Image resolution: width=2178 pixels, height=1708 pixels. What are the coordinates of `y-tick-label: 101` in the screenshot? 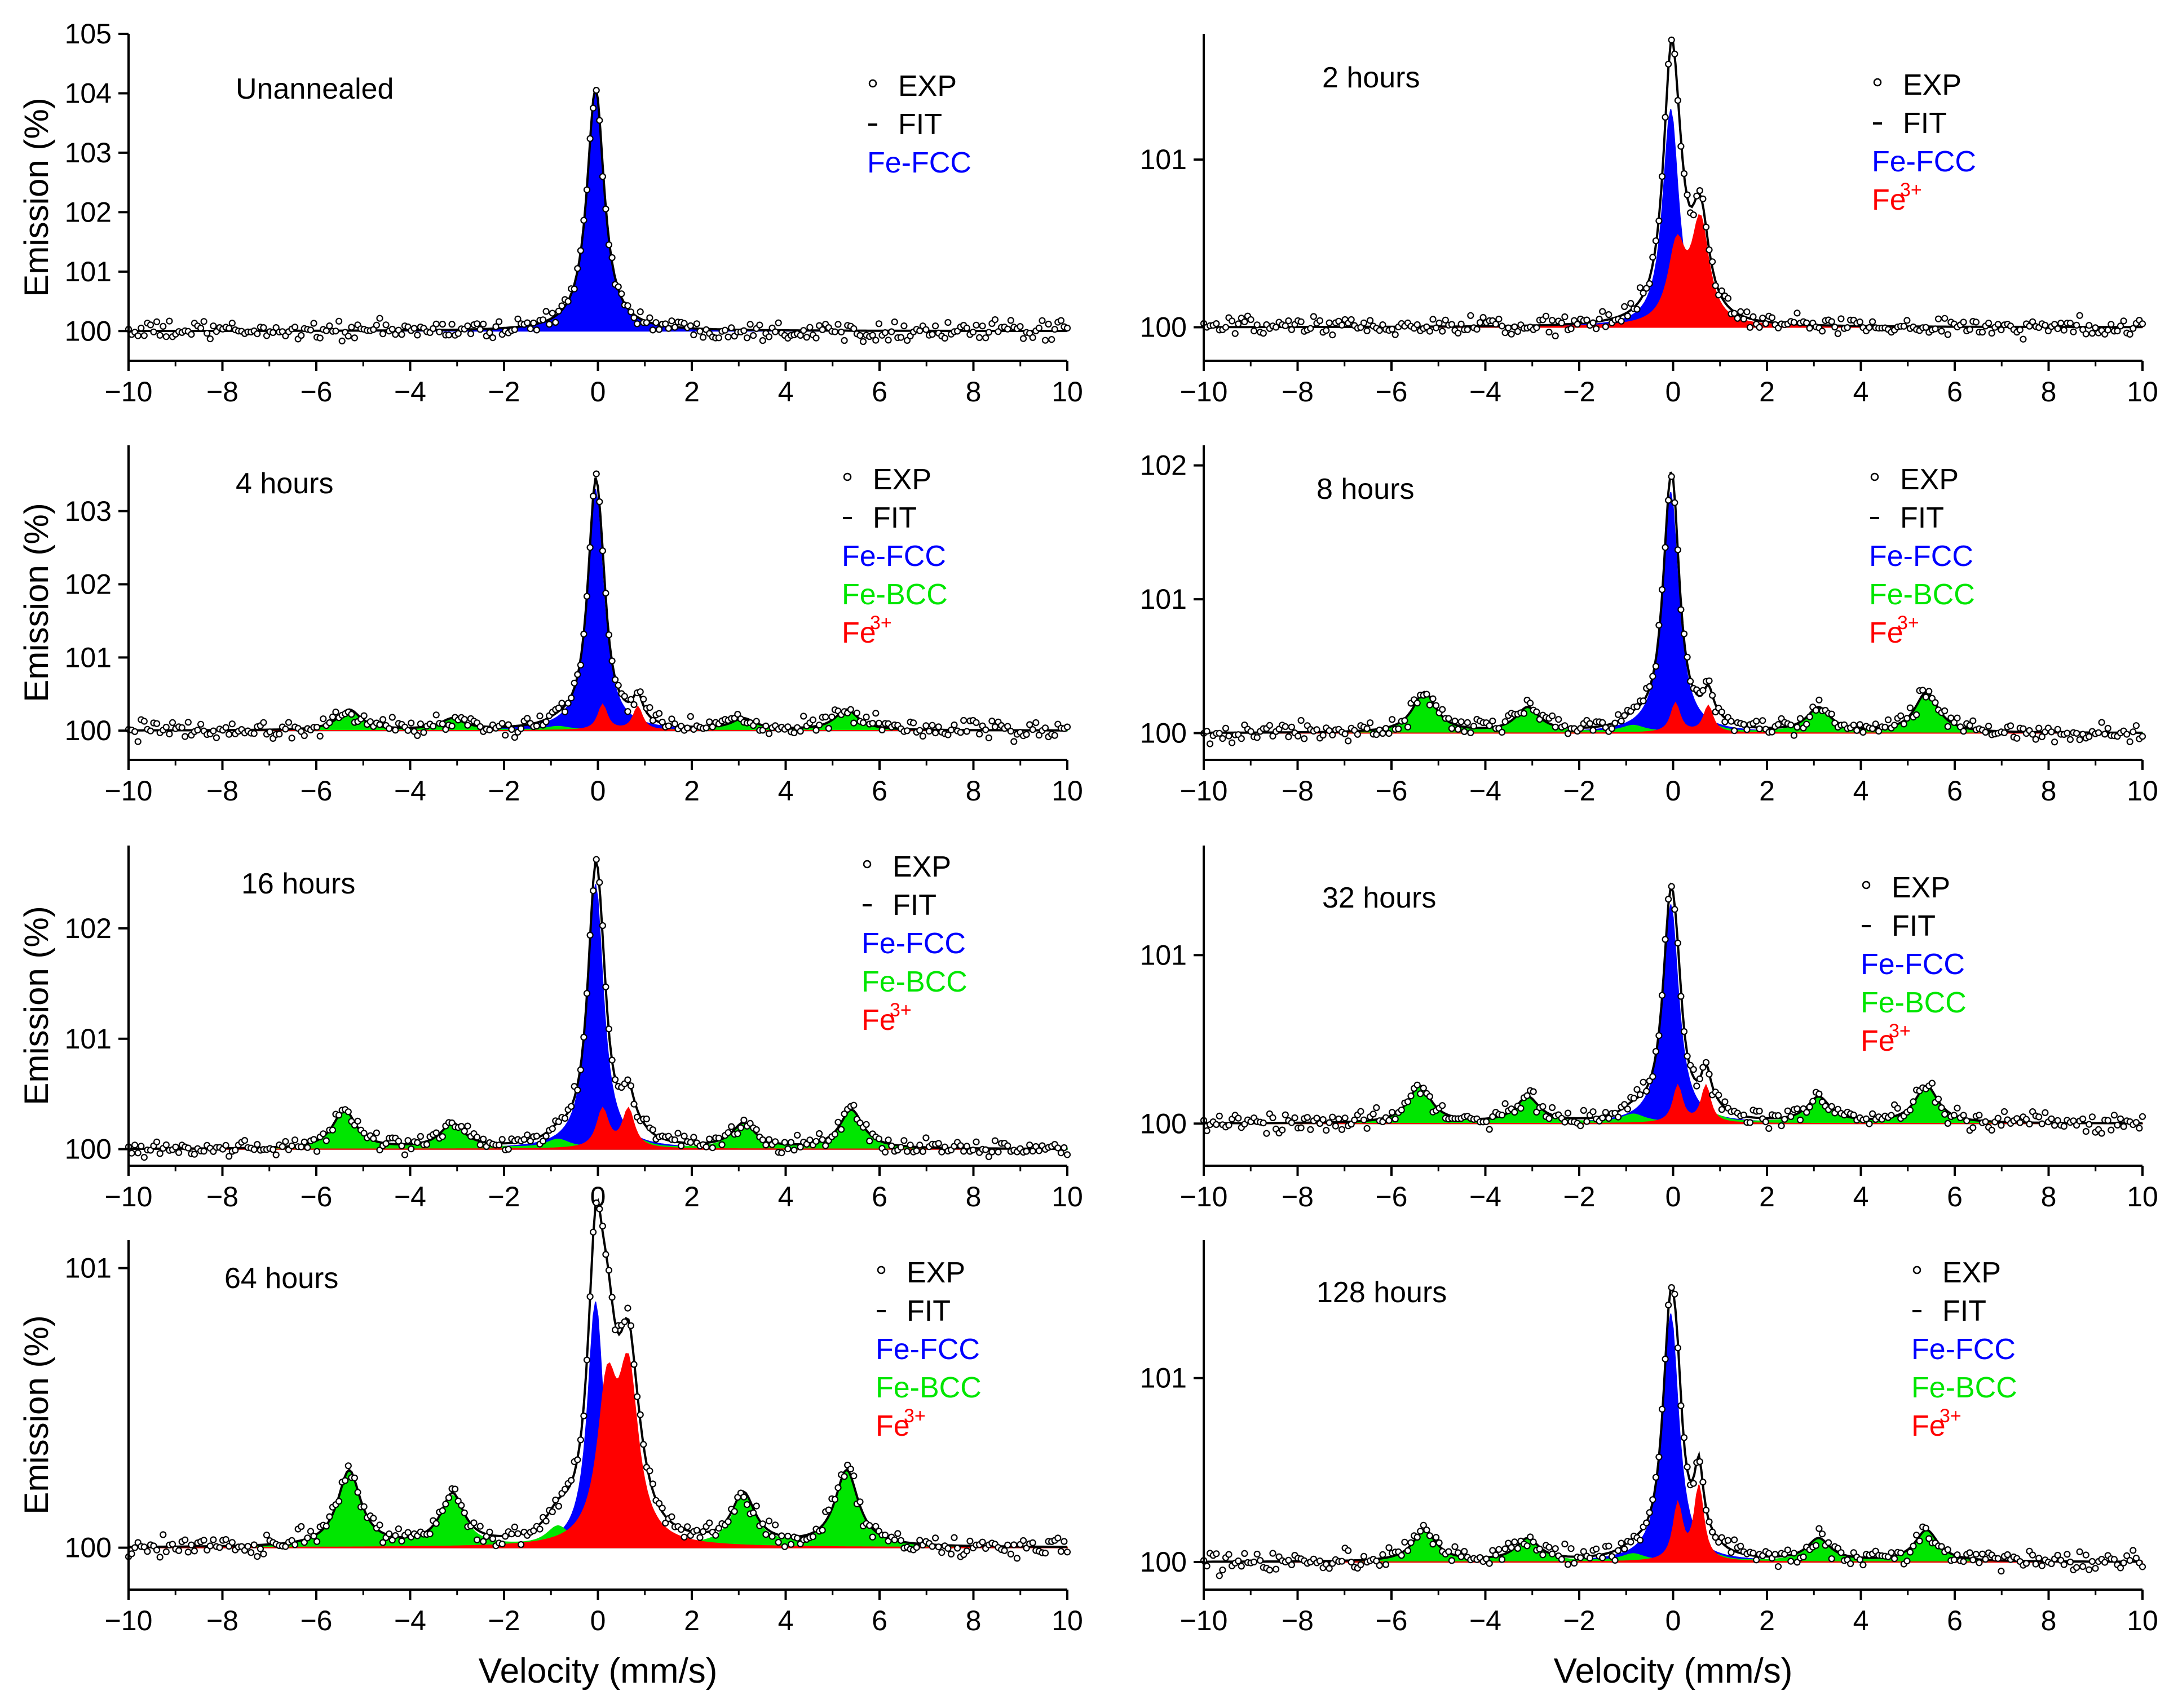 It's located at (88, 1039).